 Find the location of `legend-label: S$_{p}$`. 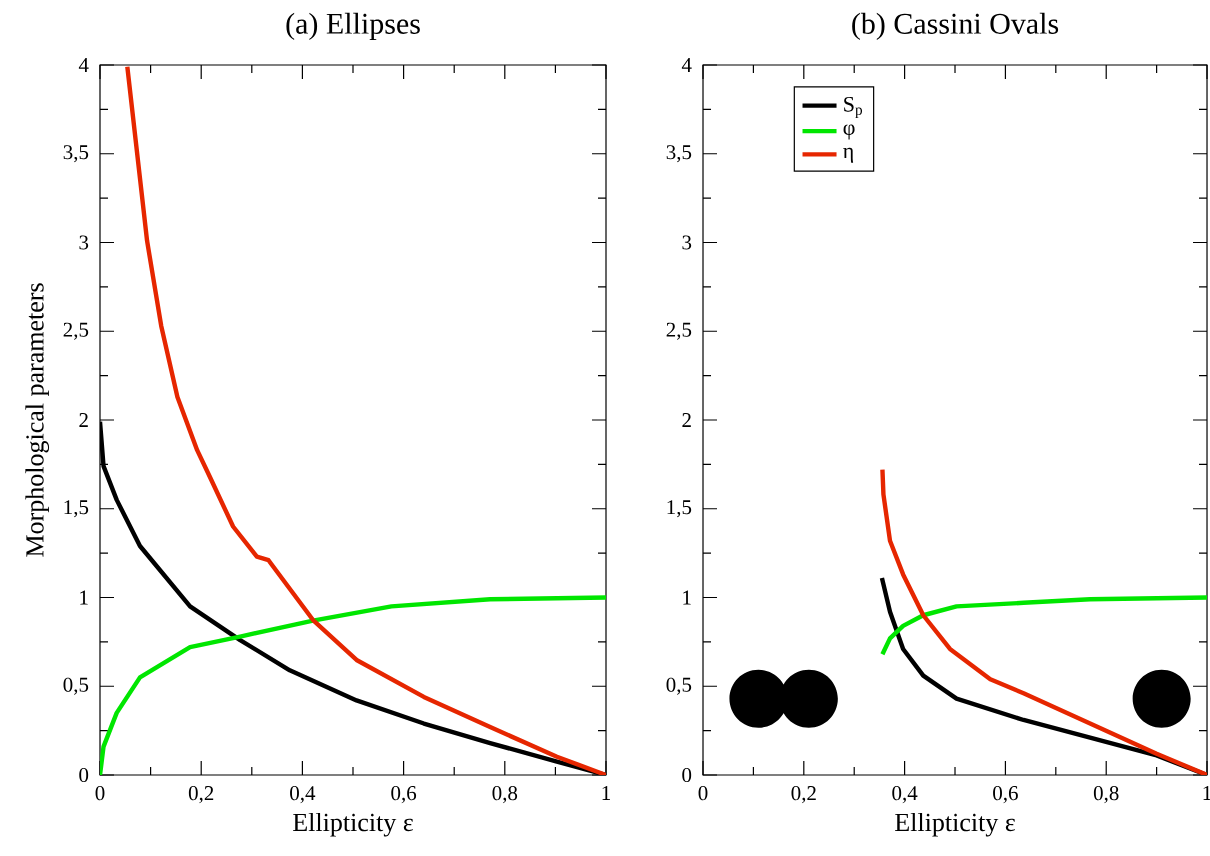

legend-label: S$_{p}$ is located at coordinates (853, 107).